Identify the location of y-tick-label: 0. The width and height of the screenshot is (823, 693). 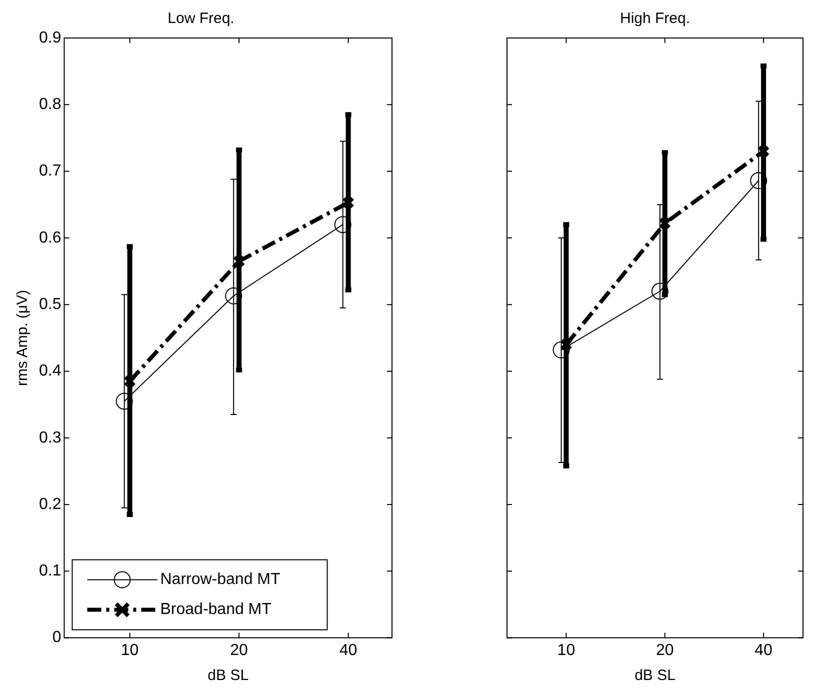
(57, 637).